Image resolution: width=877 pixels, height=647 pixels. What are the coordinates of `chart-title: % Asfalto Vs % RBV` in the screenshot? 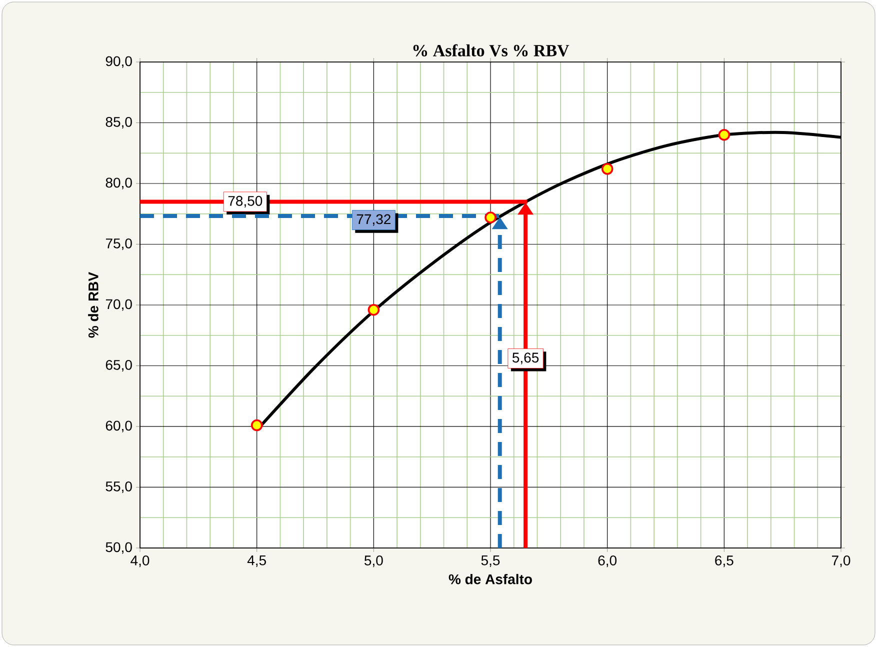 It's located at (491, 50).